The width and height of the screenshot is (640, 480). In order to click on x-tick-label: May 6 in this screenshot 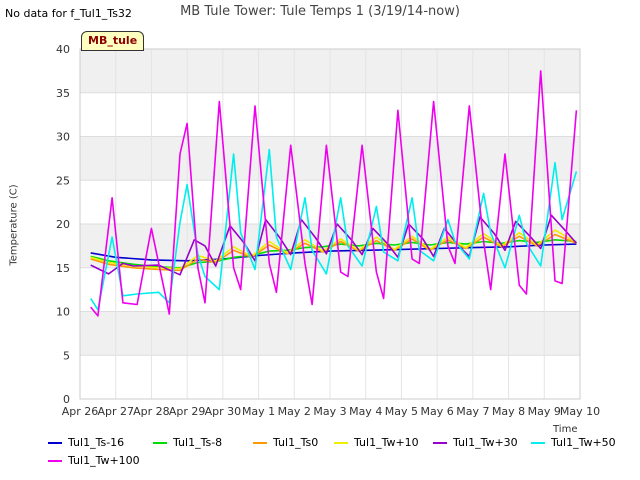, I will do `click(437, 411)`.